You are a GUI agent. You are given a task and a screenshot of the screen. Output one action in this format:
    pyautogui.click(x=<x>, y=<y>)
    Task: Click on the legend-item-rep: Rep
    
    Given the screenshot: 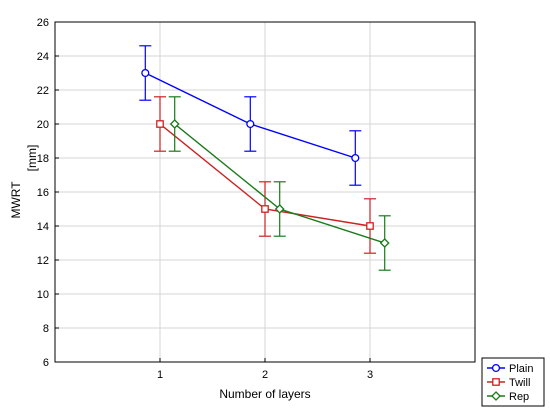 What is the action you would take?
    pyautogui.click(x=508, y=397)
    